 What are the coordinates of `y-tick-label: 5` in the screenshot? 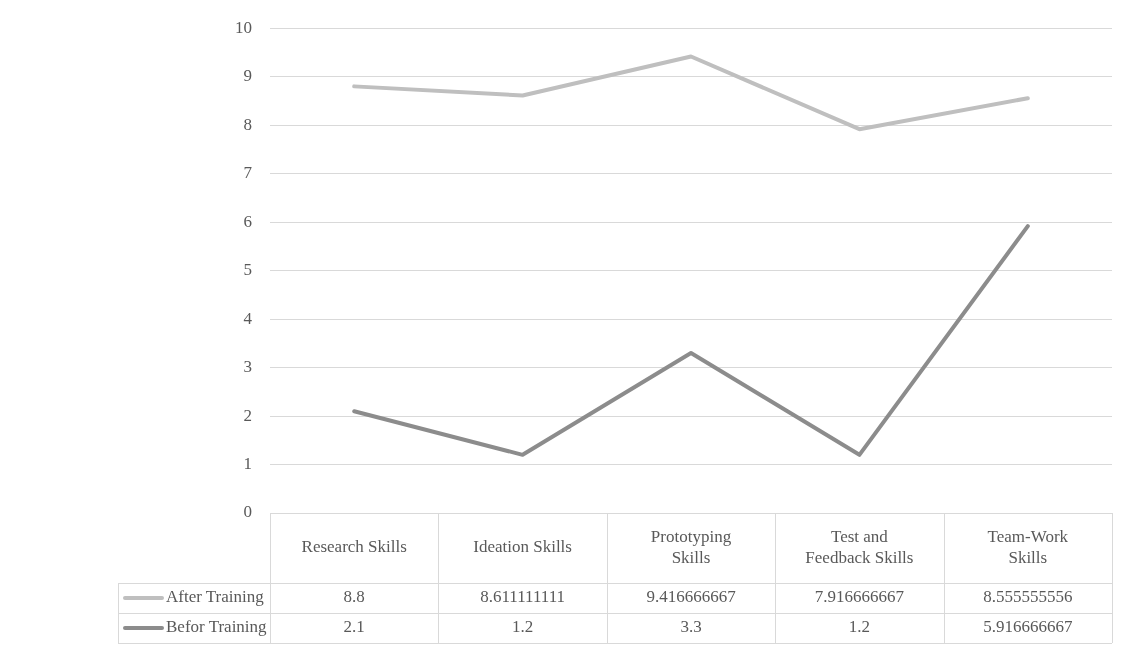 It's located at (247, 270).